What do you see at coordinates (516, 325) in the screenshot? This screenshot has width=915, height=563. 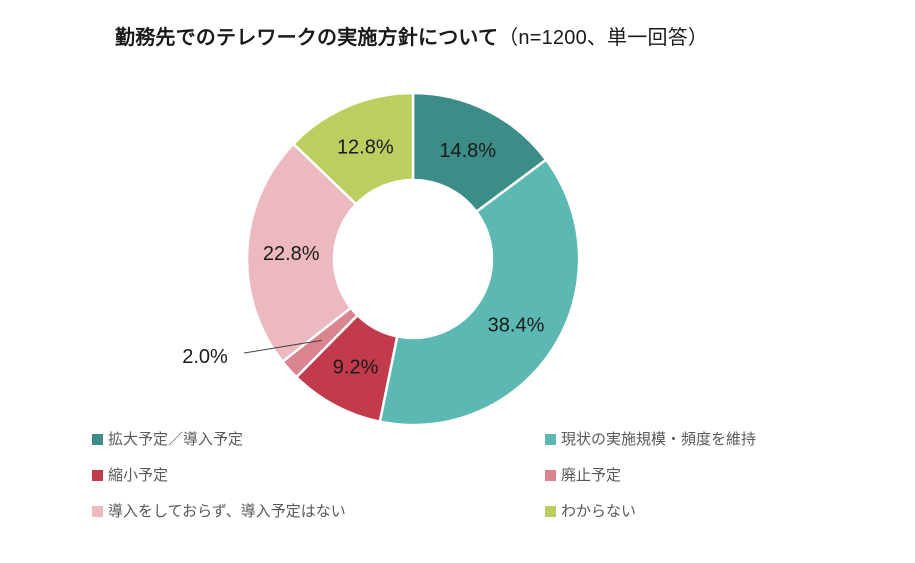 I see `percent-label-1: 38.4%` at bounding box center [516, 325].